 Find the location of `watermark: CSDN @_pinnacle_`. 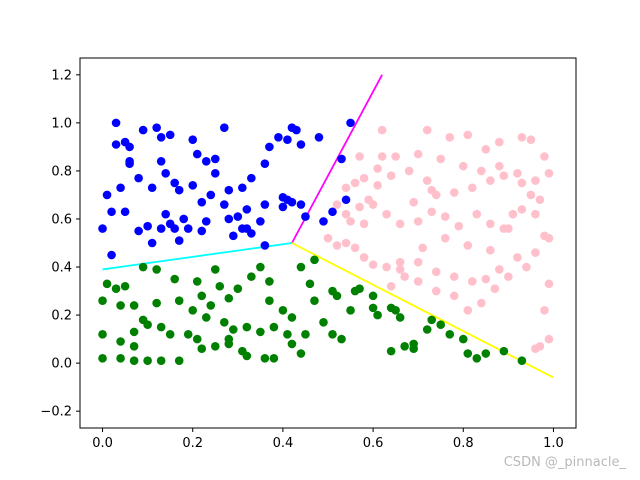

watermark: CSDN @_pinnacle_ is located at coordinates (564, 462).